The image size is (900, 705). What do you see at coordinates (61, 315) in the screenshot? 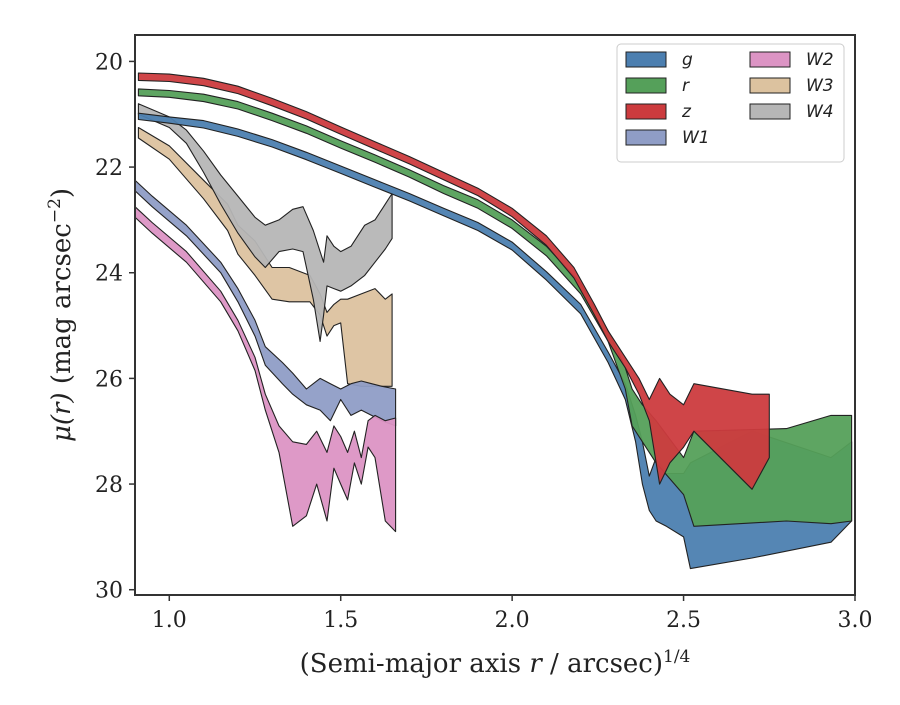
I see `y-axis-label: μ(r) (mag arcsec−2)` at bounding box center [61, 315].